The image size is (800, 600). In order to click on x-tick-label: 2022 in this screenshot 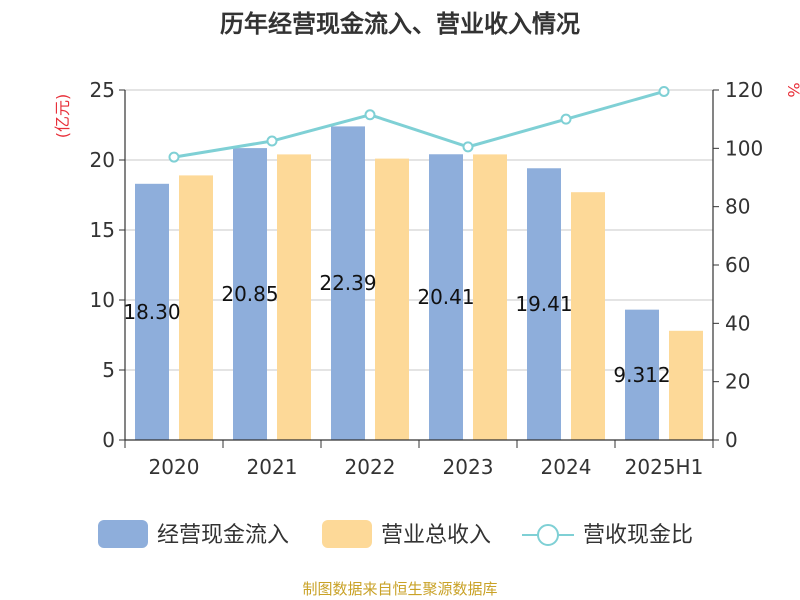, I will do `click(370, 467)`.